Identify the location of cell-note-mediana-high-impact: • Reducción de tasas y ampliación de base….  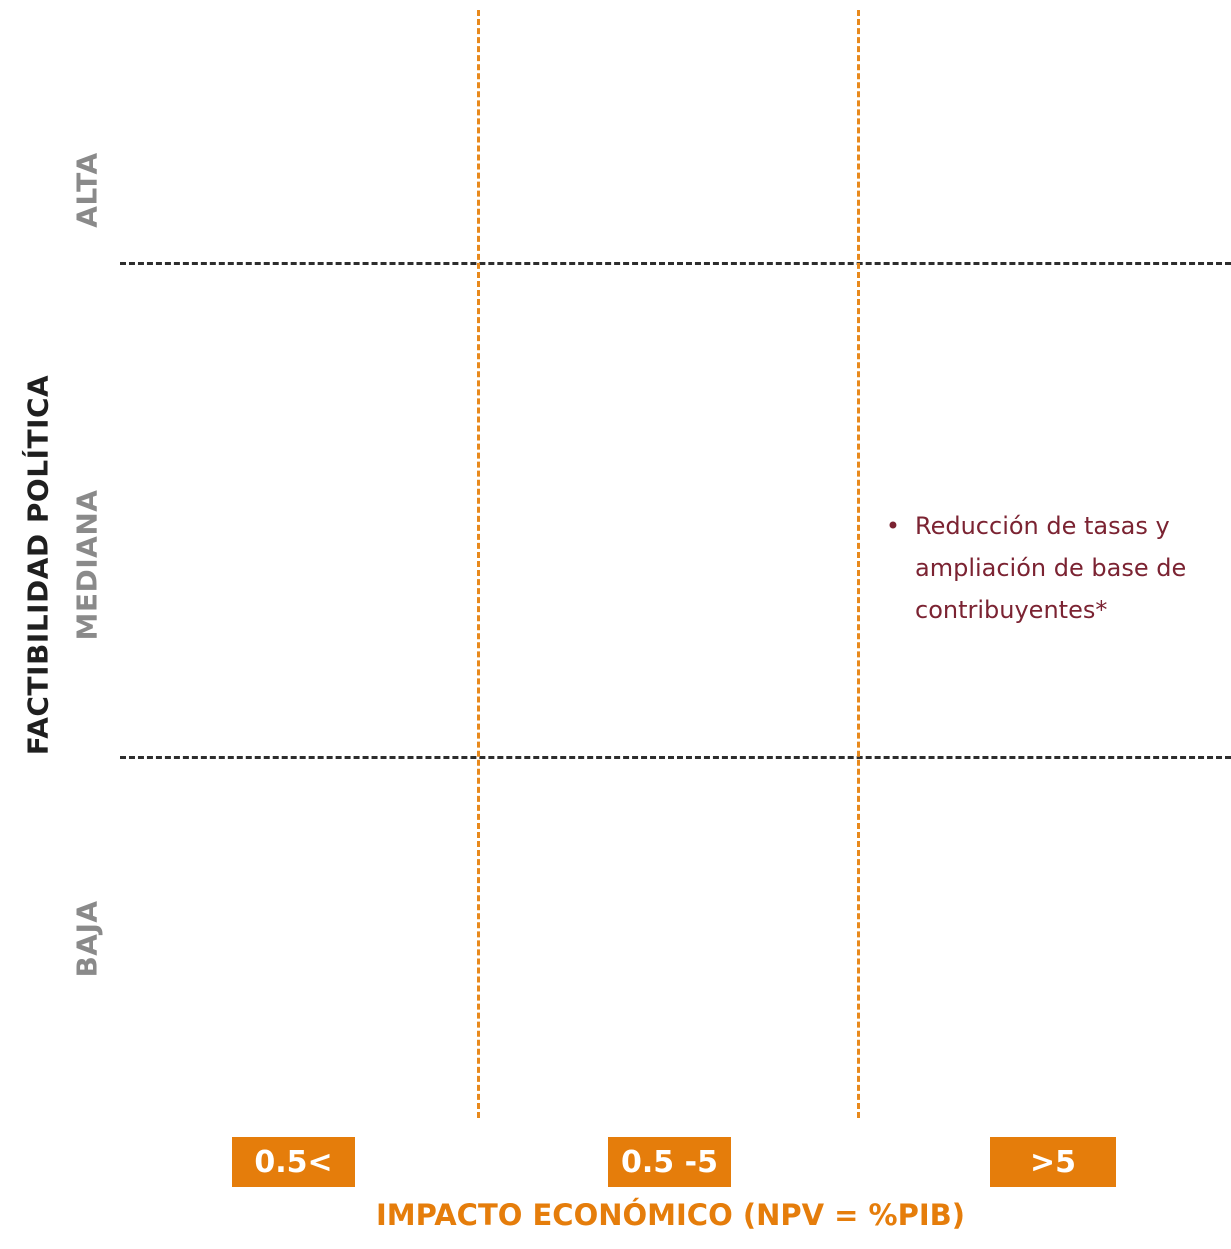
(1044, 568).